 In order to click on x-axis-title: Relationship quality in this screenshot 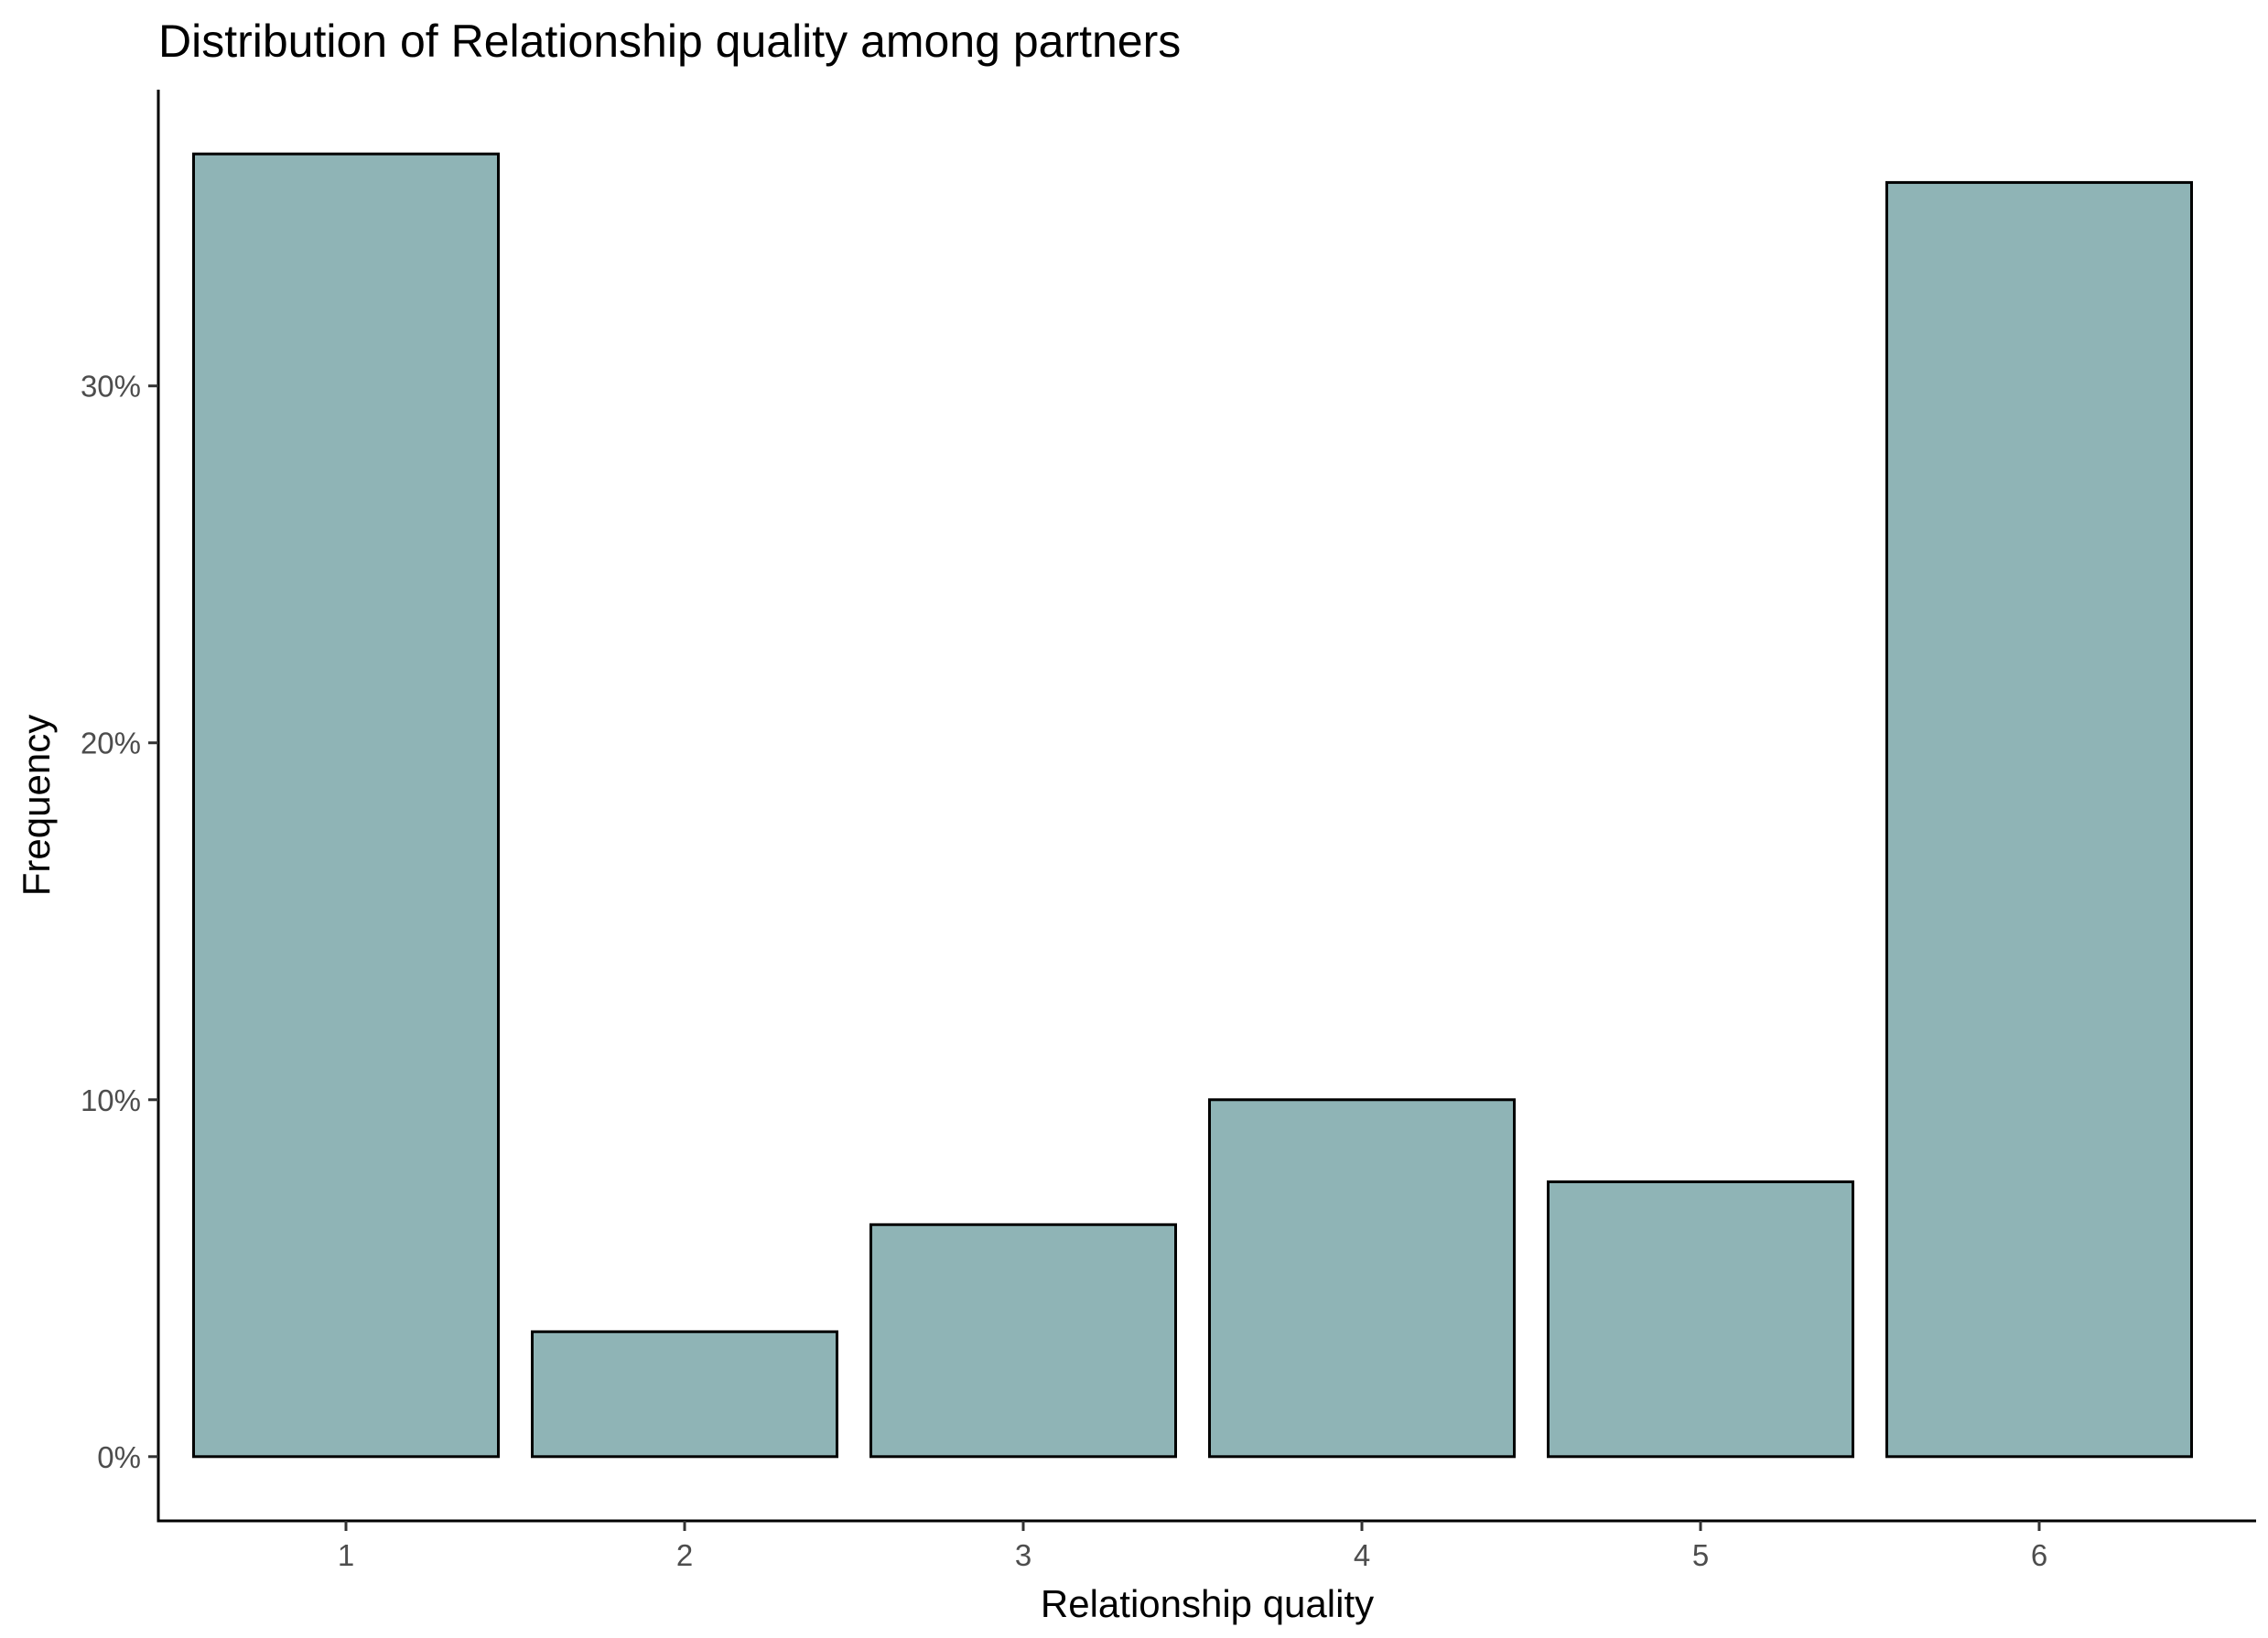, I will do `click(1207, 1603)`.